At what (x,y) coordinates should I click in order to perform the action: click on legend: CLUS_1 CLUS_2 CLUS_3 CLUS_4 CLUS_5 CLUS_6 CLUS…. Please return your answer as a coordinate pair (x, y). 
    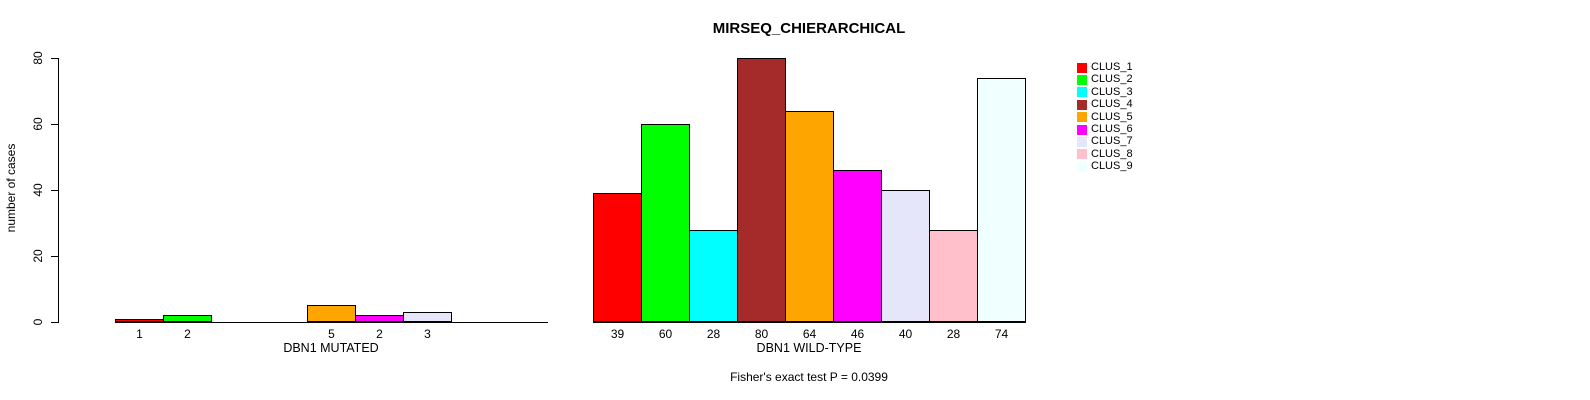
    Looking at the image, I should click on (1137, 122).